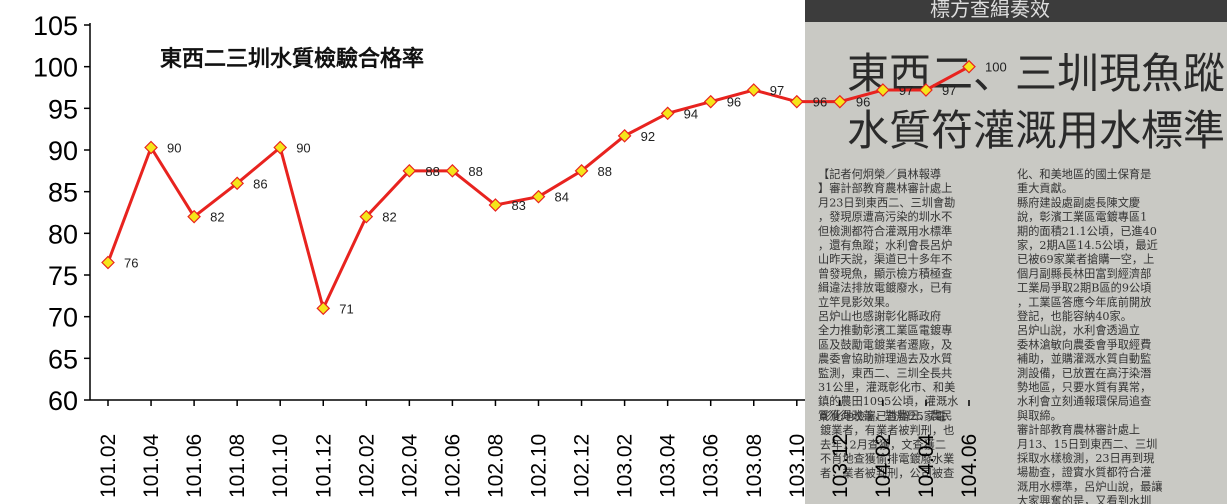 This screenshot has height=504, width=1227. Describe the element at coordinates (1084, 288) in the screenshot. I see `newspaper-right-line: 工業局爭取2期B區的9公頃` at that location.